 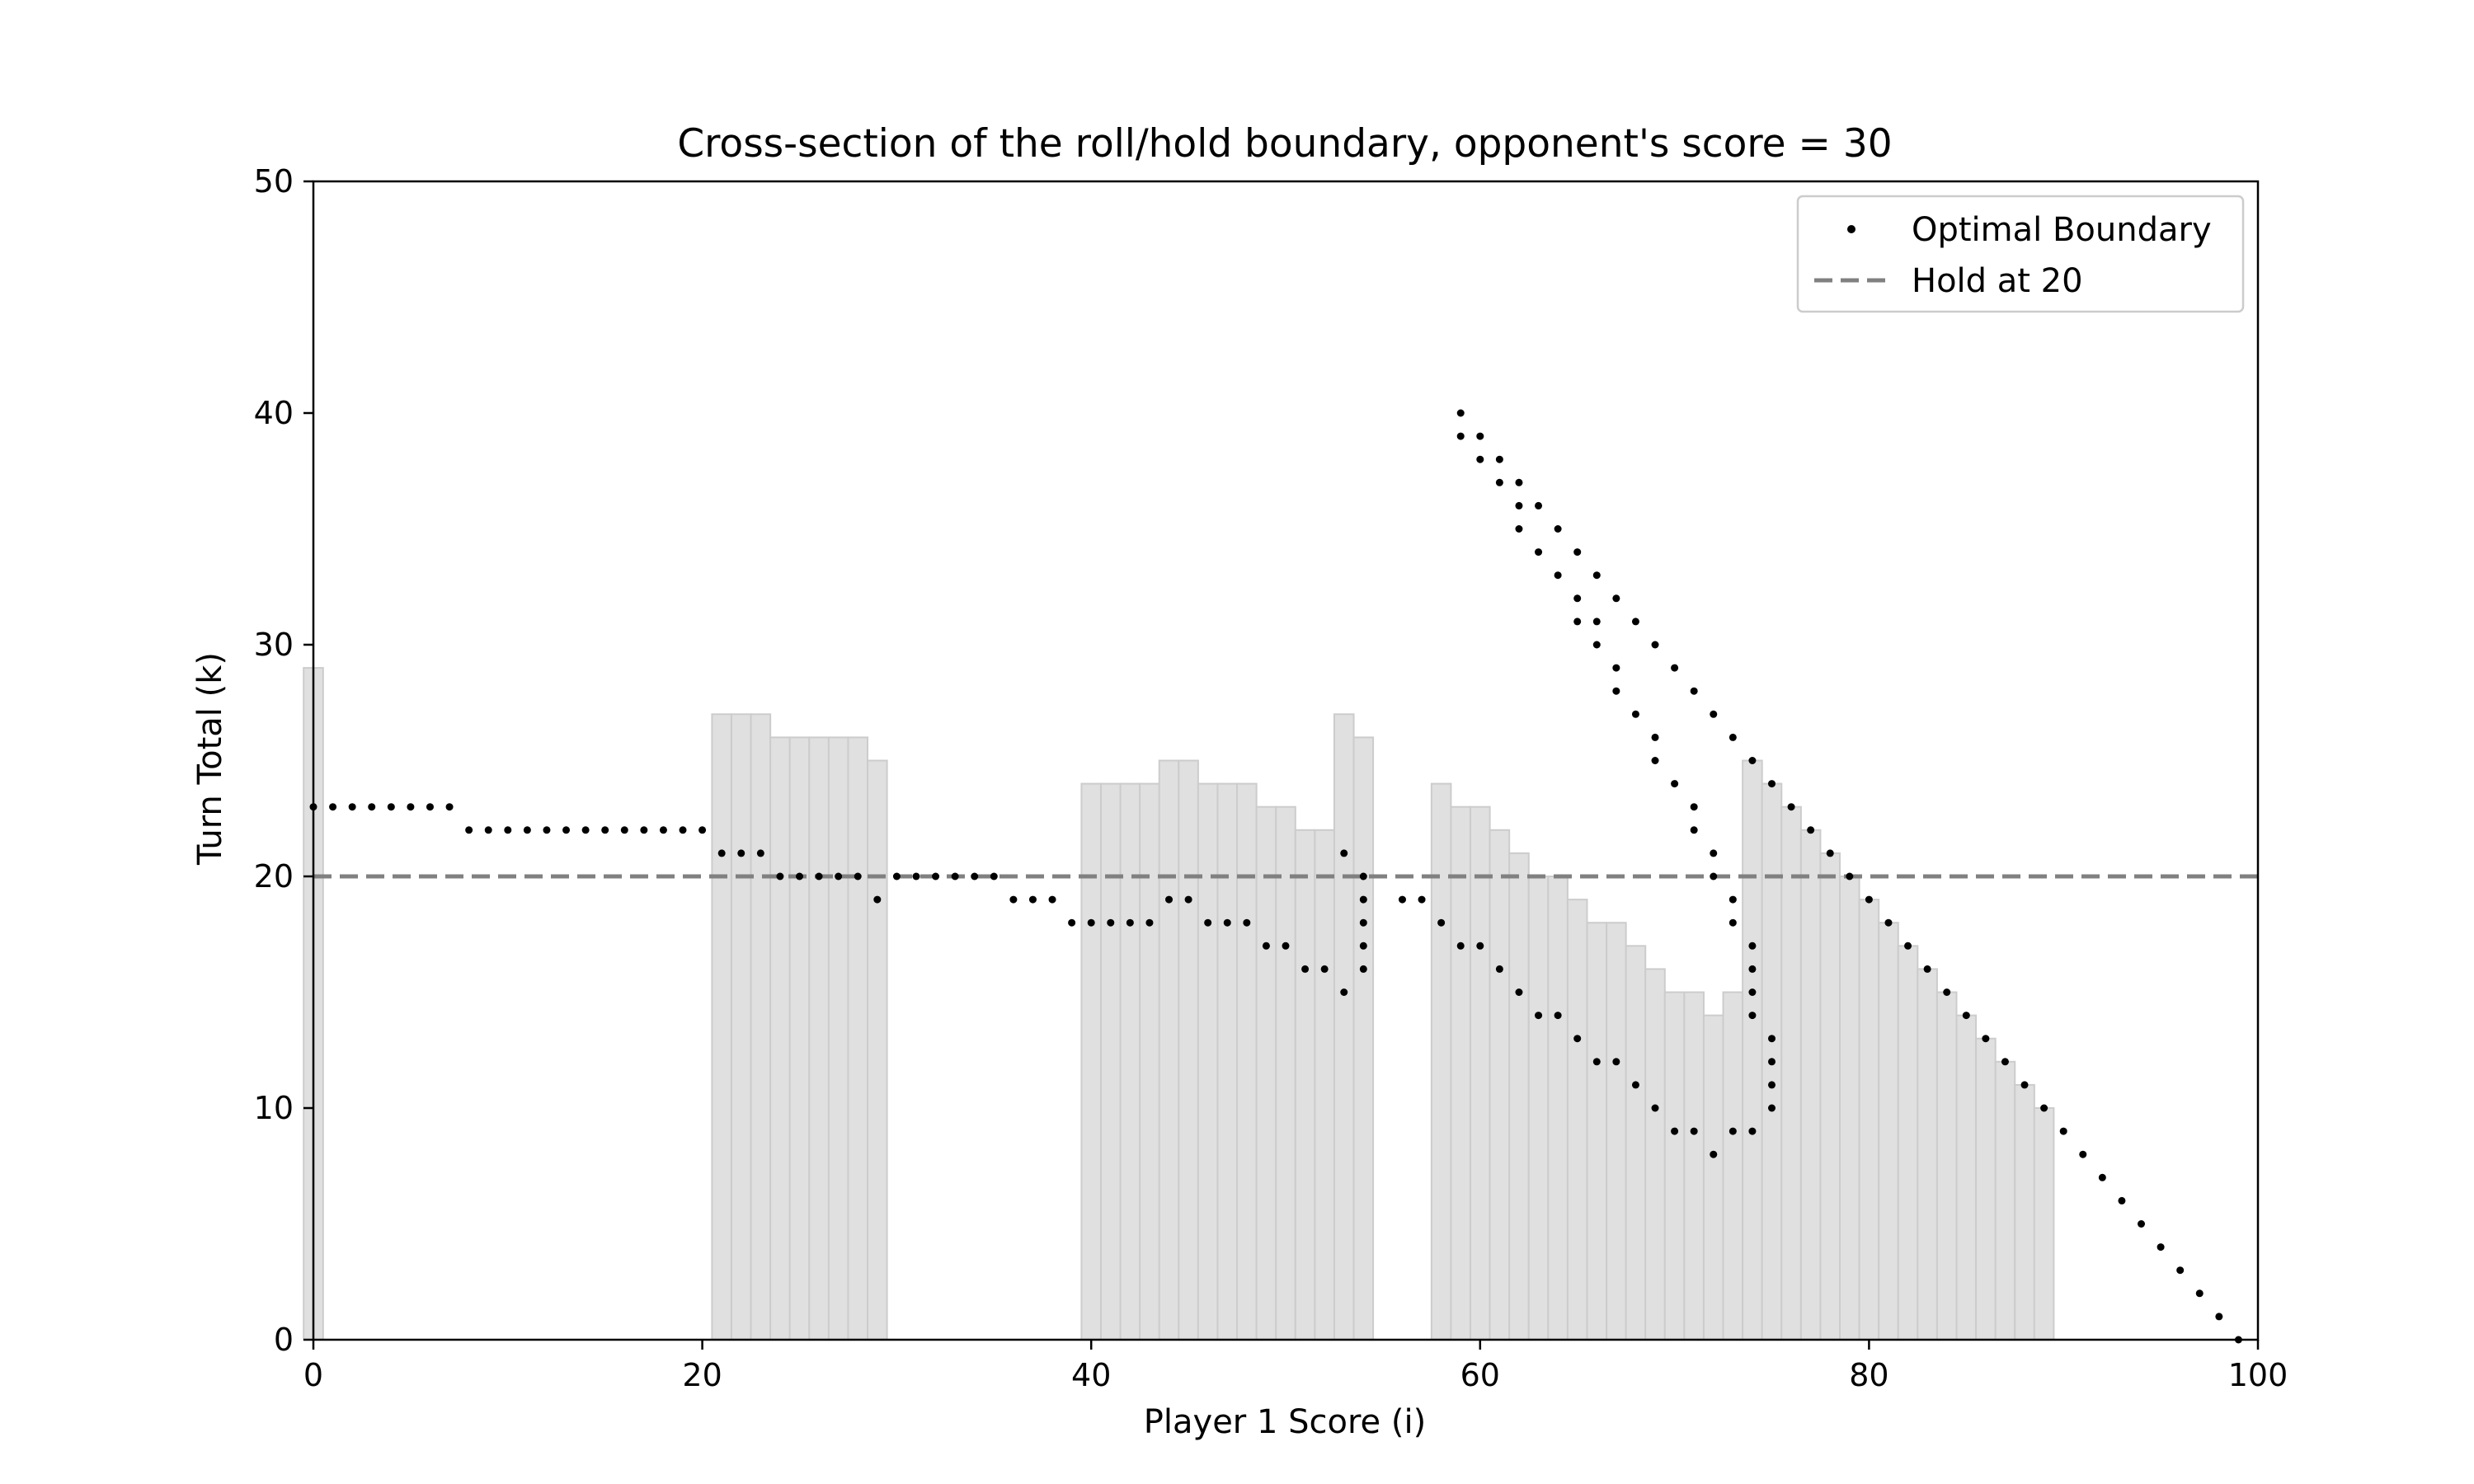 What do you see at coordinates (702, 1375) in the screenshot?
I see `x-tick-label-20: 20` at bounding box center [702, 1375].